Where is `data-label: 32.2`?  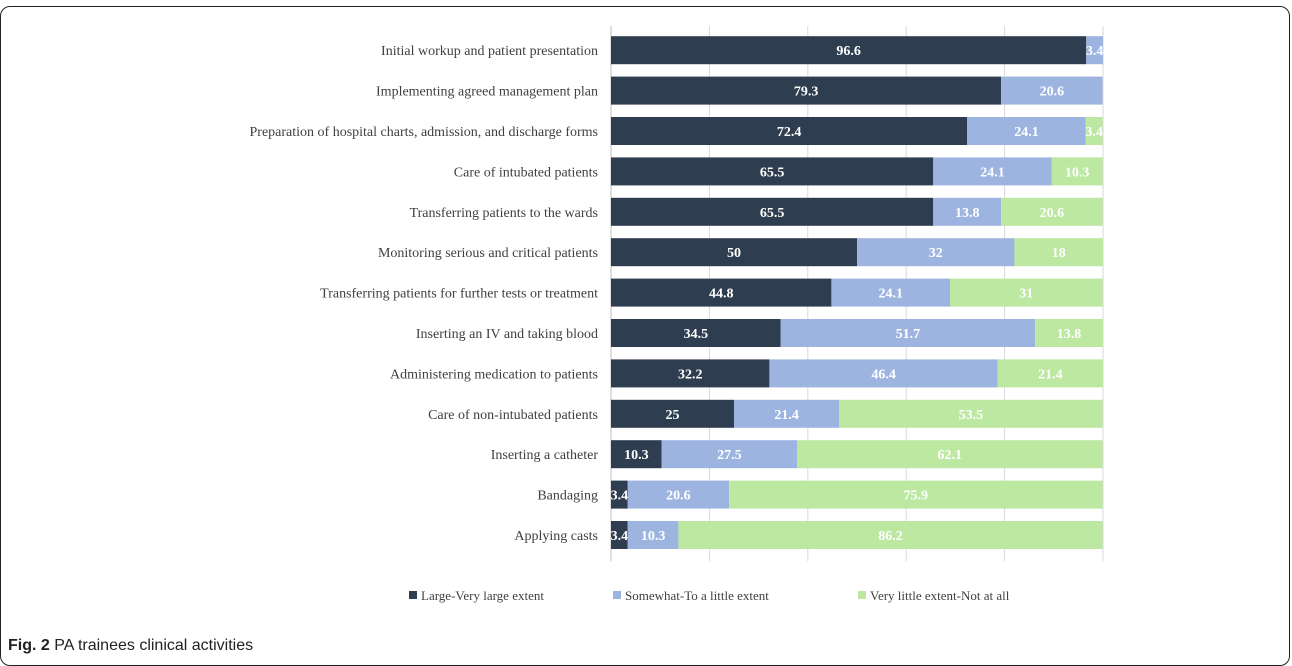
data-label: 32.2 is located at coordinates (690, 374).